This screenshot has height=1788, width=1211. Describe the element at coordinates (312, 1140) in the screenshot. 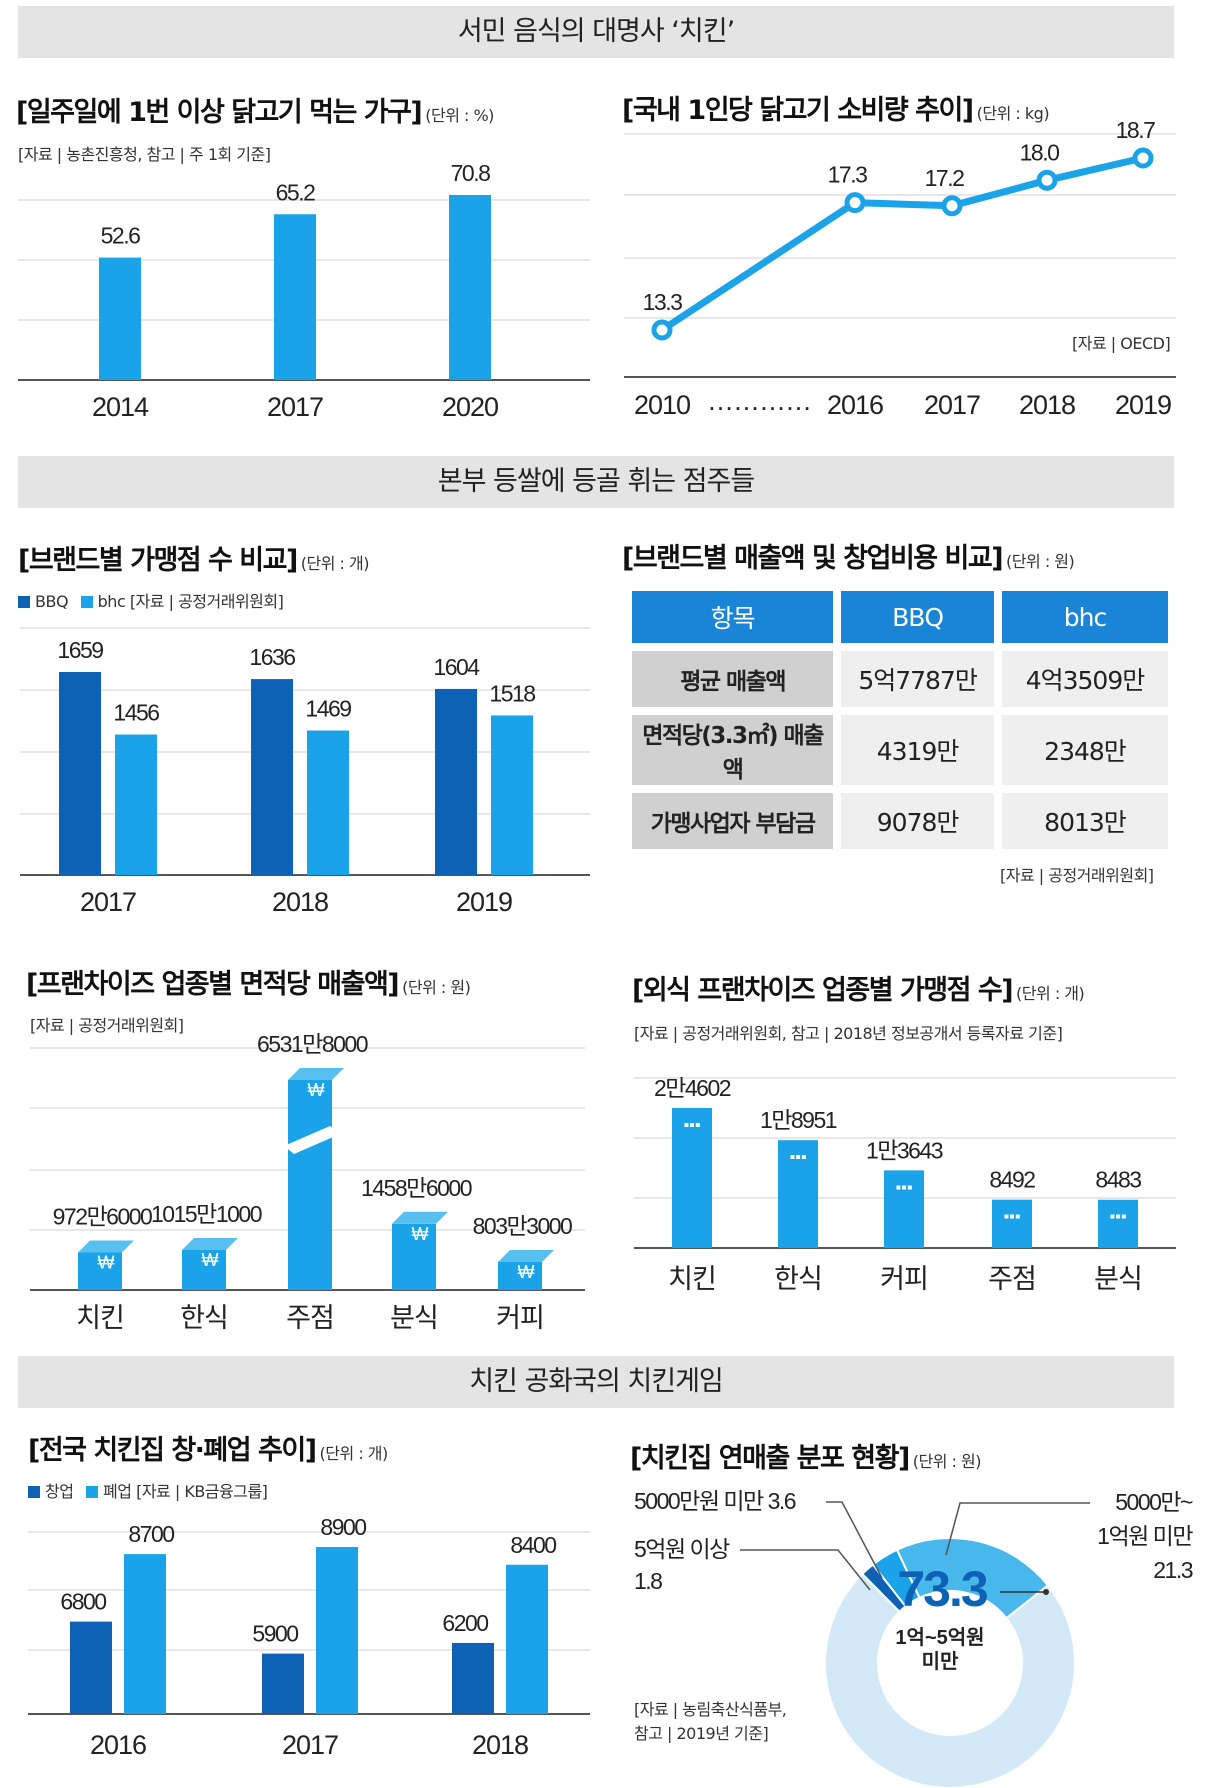

I see `axis-break-mark` at that location.